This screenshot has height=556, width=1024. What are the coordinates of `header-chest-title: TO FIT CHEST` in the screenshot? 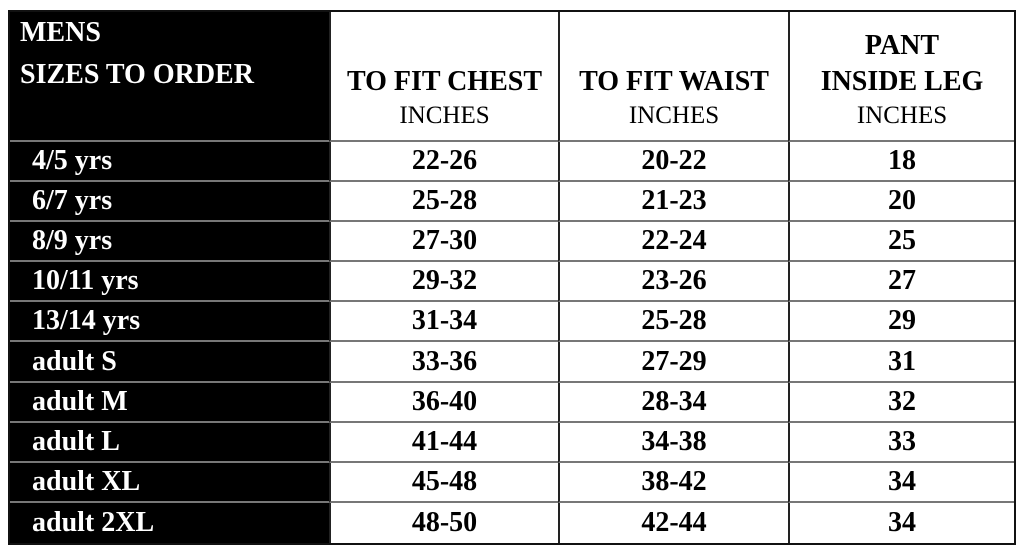 It's located at (444, 81).